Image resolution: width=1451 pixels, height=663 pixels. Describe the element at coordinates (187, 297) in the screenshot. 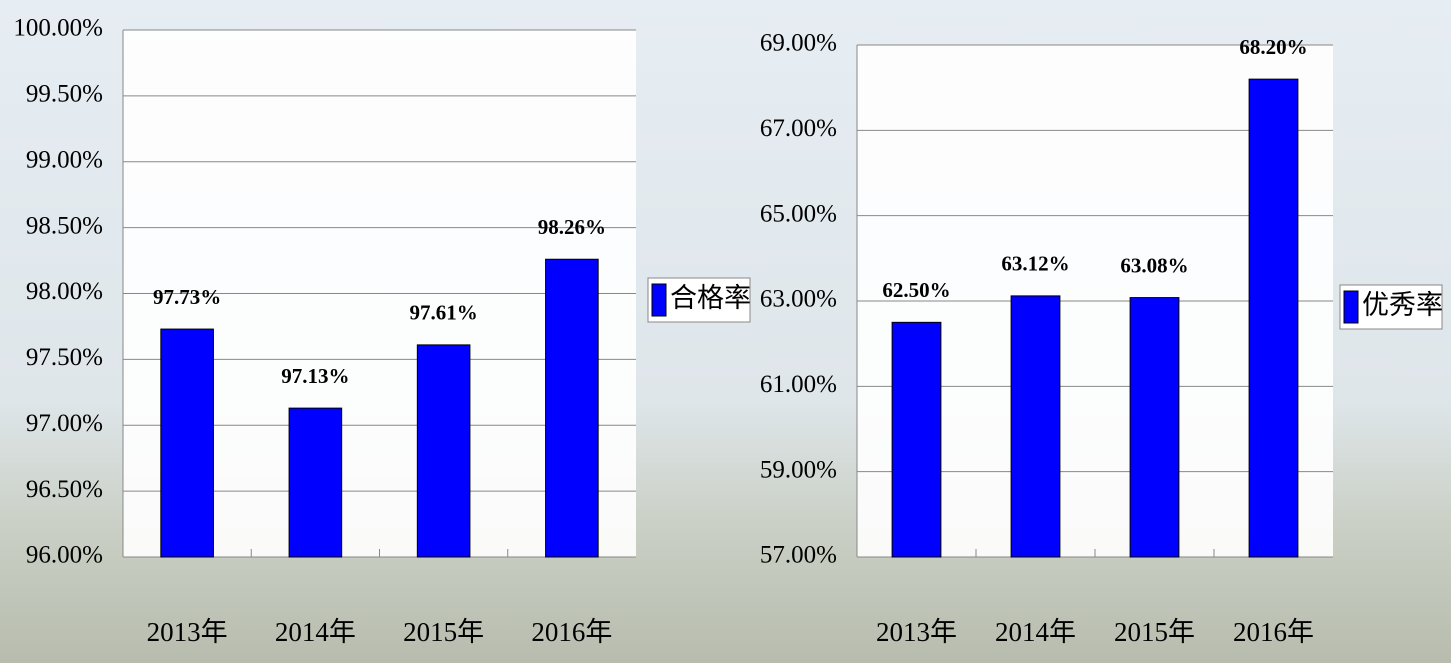

I see `value-label: 97.73%` at that location.